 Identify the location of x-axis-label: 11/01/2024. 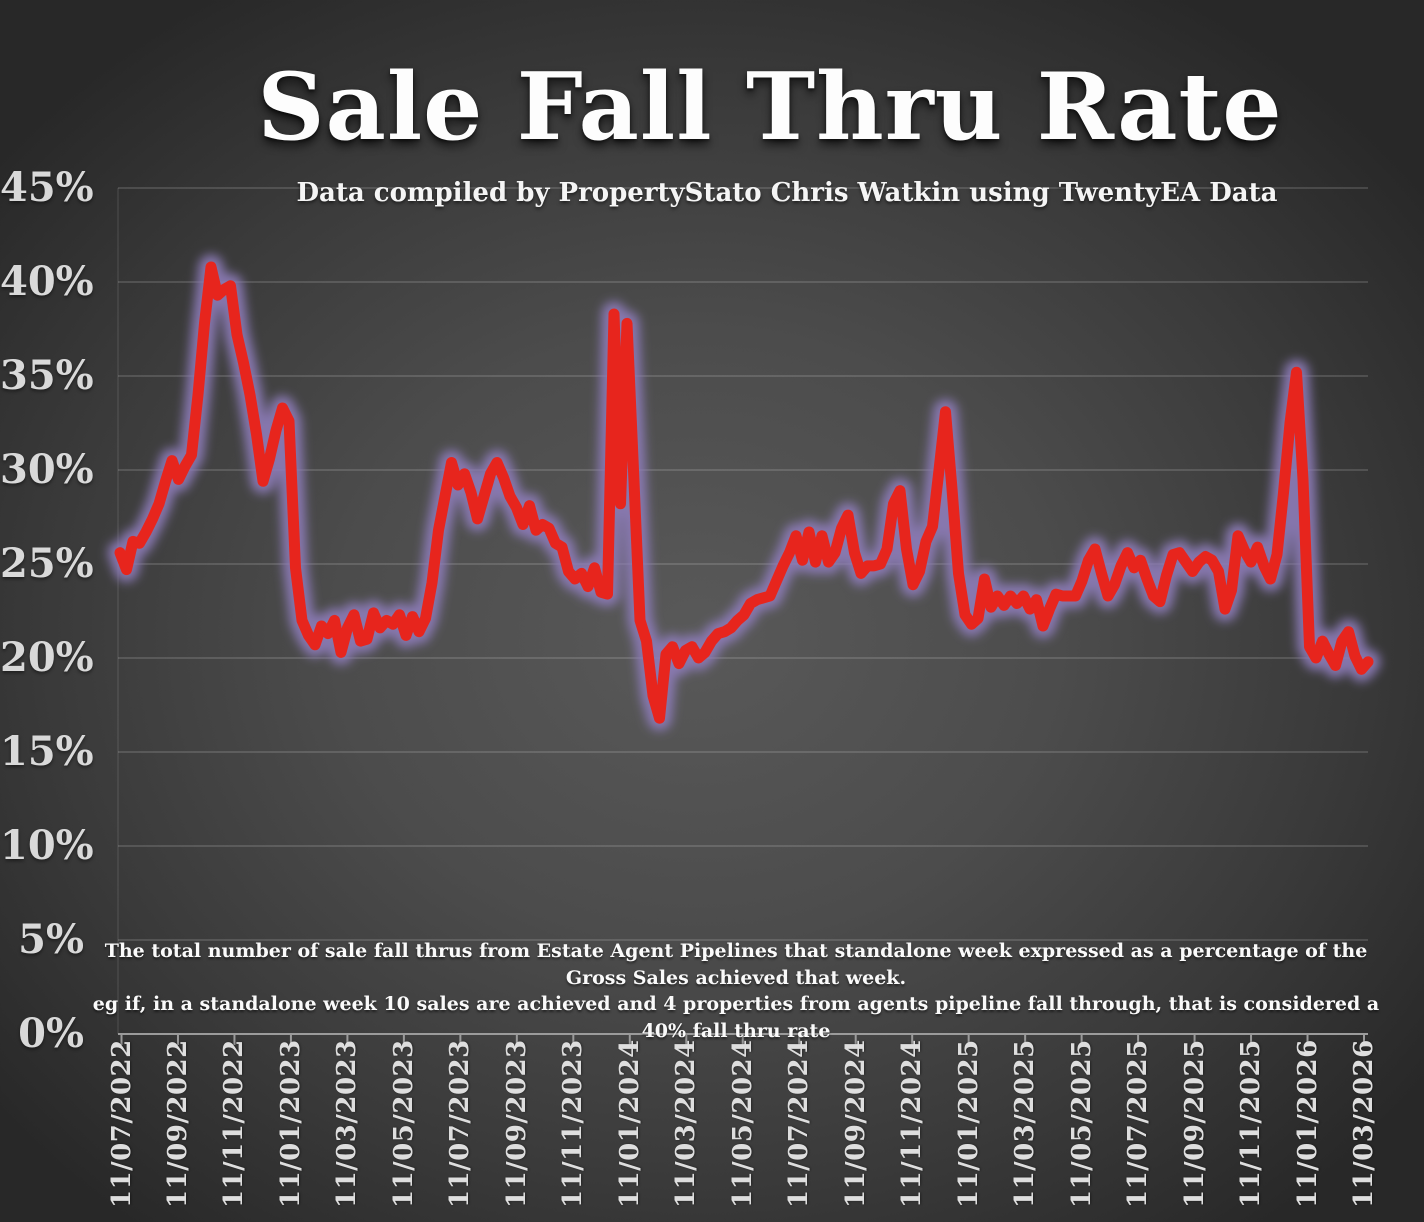
(629, 1123).